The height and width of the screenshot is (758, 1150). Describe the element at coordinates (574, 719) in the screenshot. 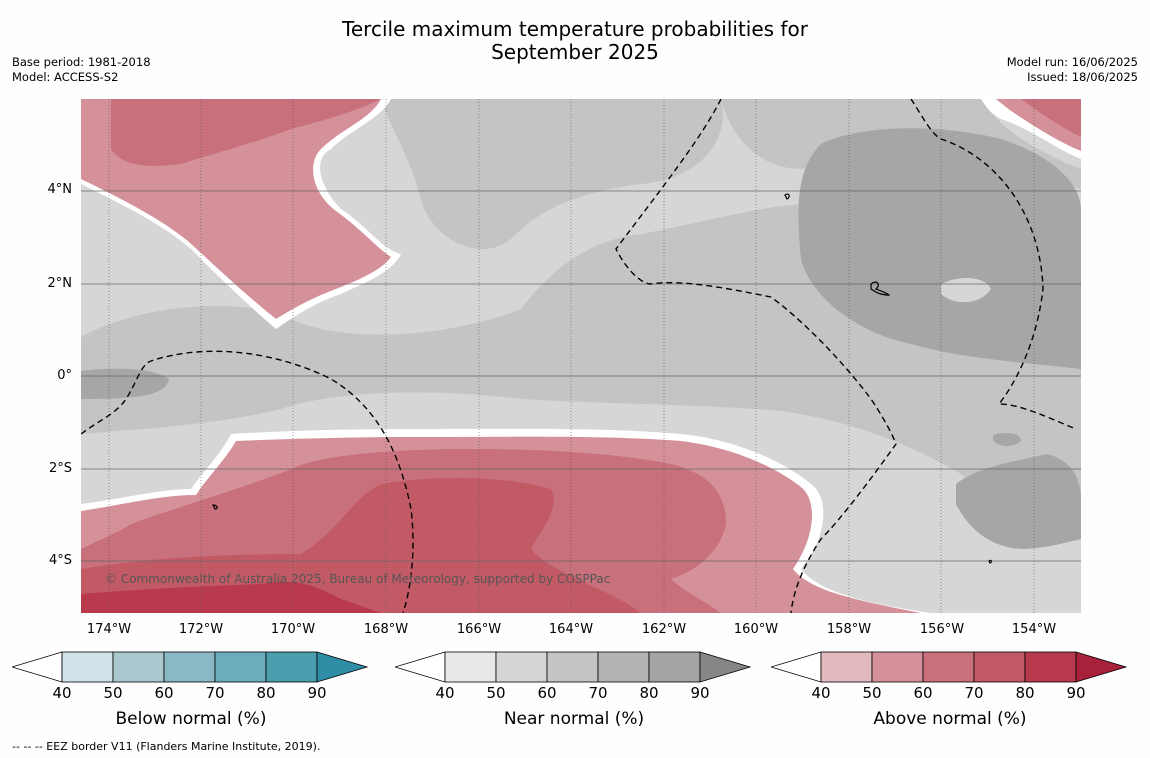

I see `colorbar-title: Near normal (%)` at that location.